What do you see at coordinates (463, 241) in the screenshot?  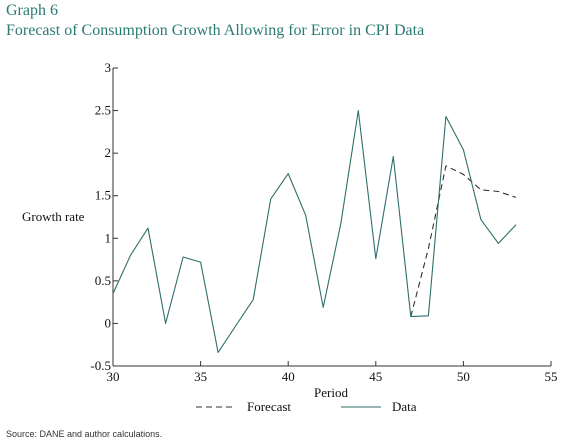 I see `series-line-forecast` at bounding box center [463, 241].